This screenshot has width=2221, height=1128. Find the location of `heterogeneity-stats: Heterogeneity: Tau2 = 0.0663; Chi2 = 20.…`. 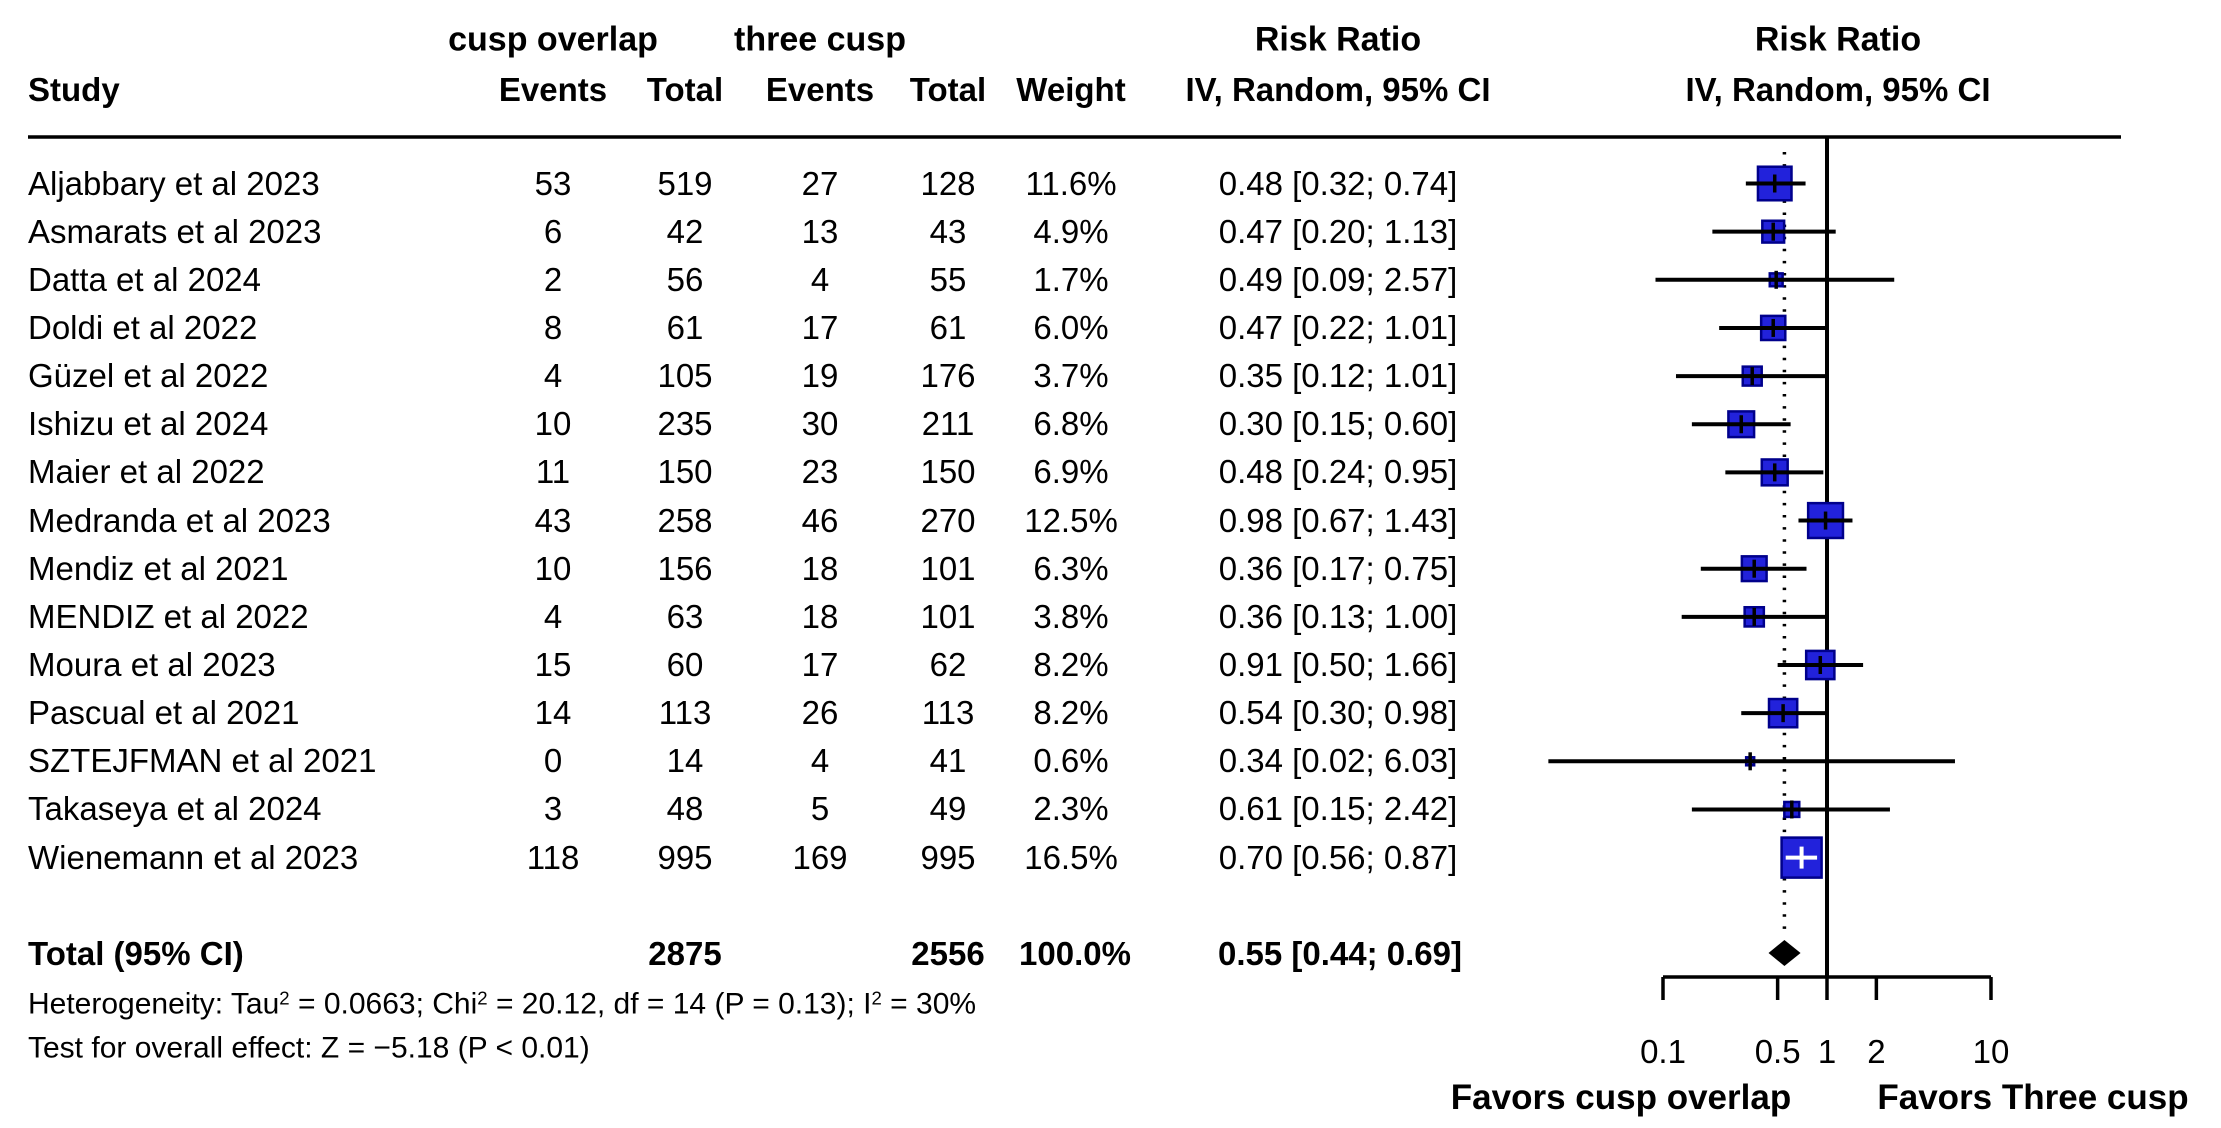

heterogeneity-stats: Heterogeneity: Tau2 = 0.0663; Chi2 = 20.… is located at coordinates (502, 1004).